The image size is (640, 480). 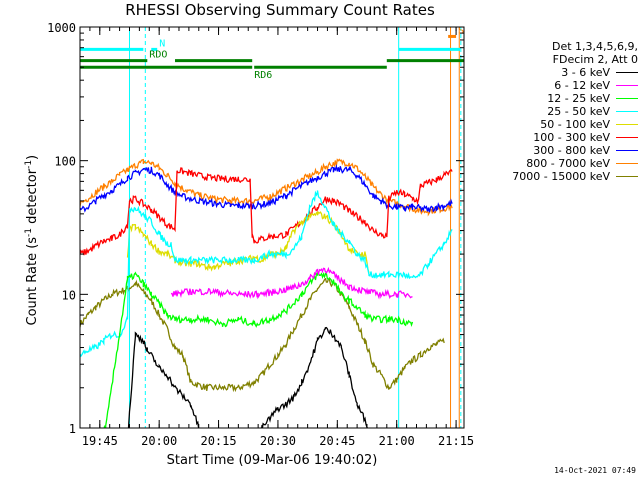 I want to click on legend-entry: 6 - 12 keV, so click(x=554, y=85).